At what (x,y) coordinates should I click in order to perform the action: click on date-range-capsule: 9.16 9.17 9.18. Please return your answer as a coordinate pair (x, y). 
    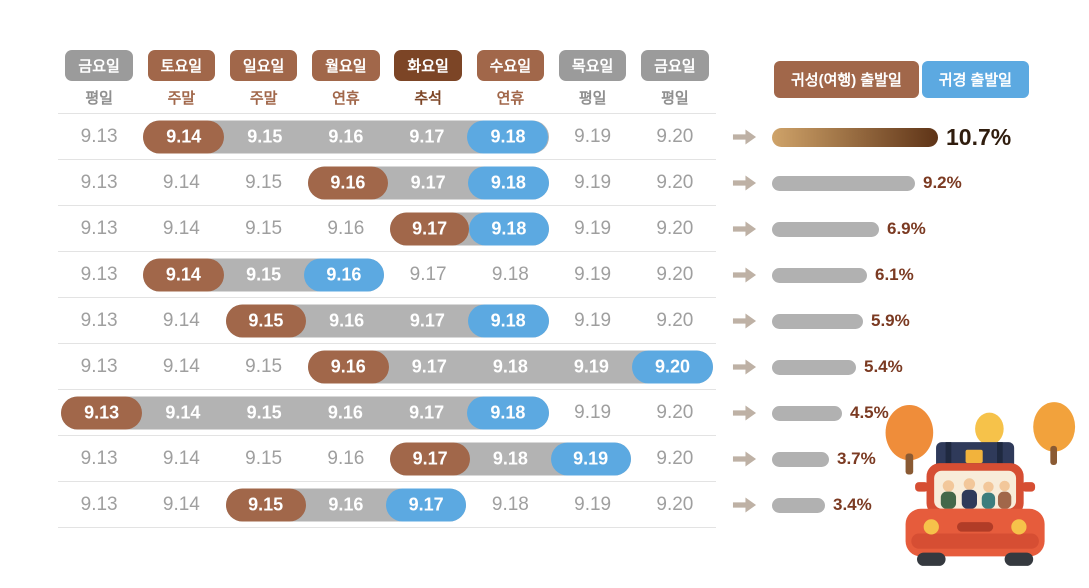
    Looking at the image, I should click on (428, 182).